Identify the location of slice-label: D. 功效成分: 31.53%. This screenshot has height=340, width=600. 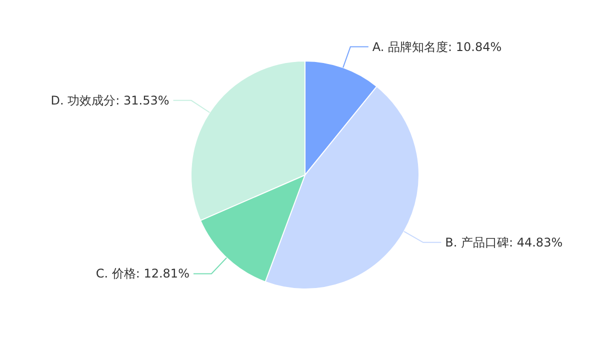
(110, 100).